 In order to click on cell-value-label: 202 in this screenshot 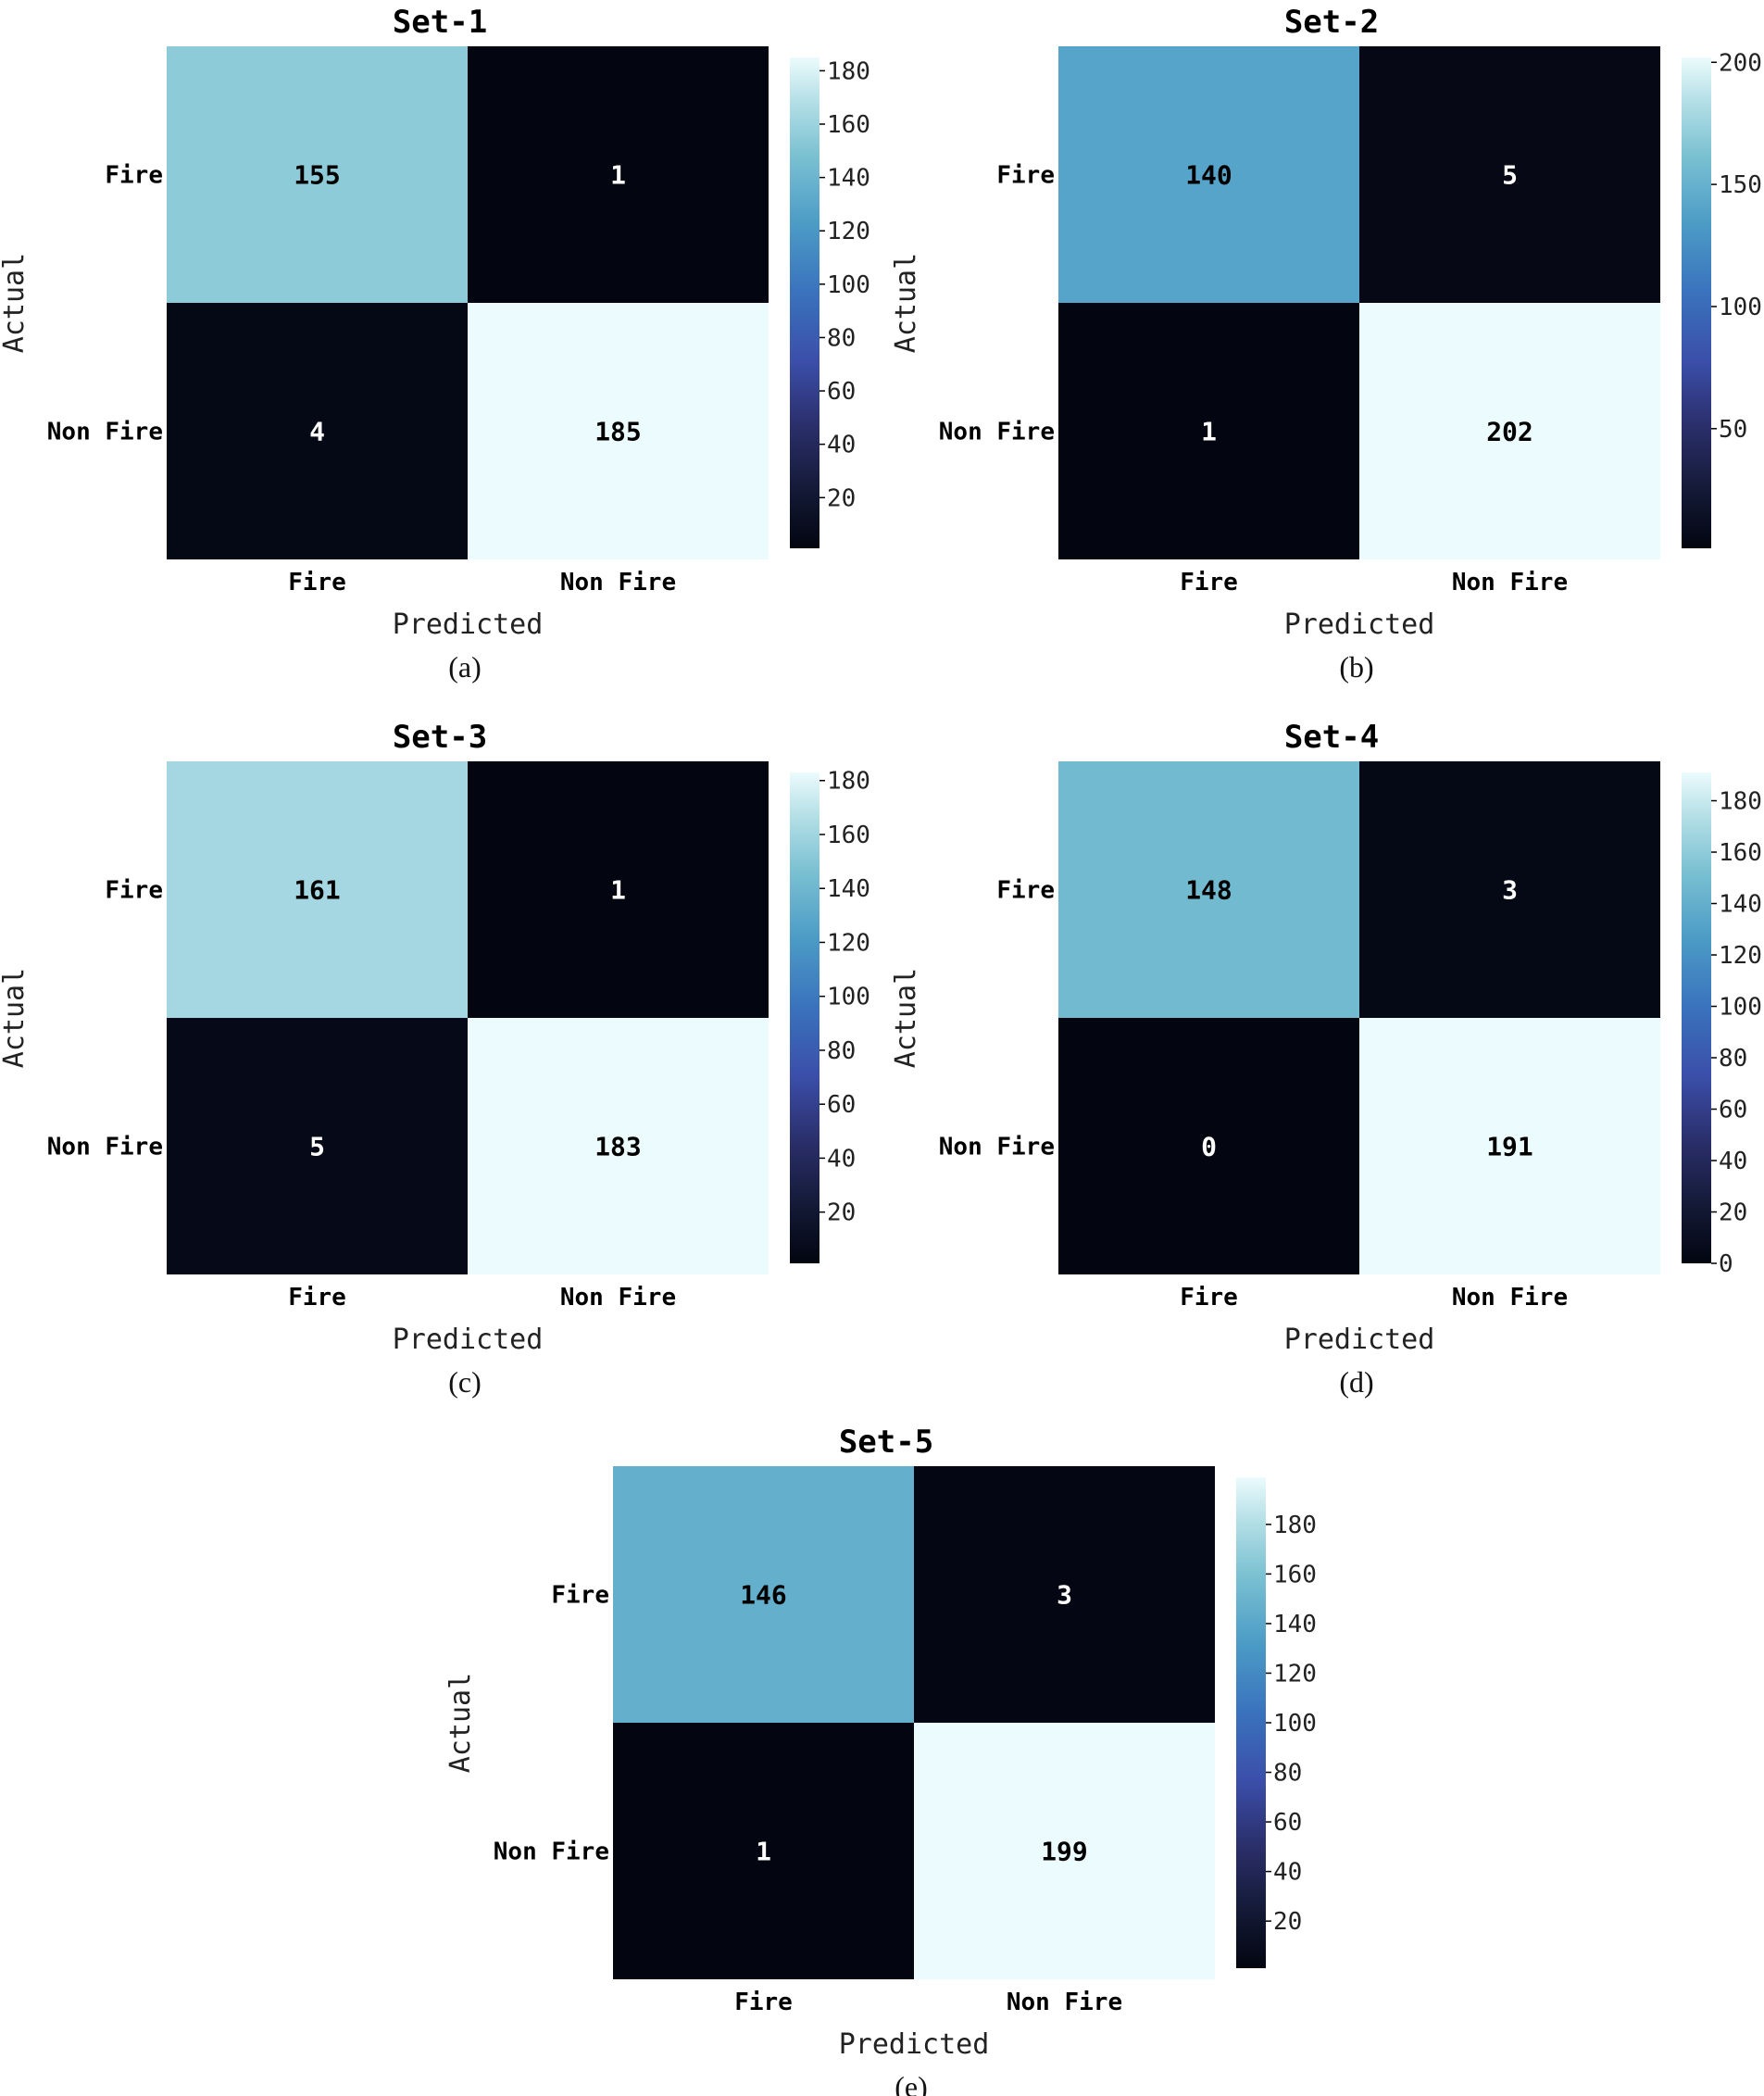, I will do `click(1510, 432)`.